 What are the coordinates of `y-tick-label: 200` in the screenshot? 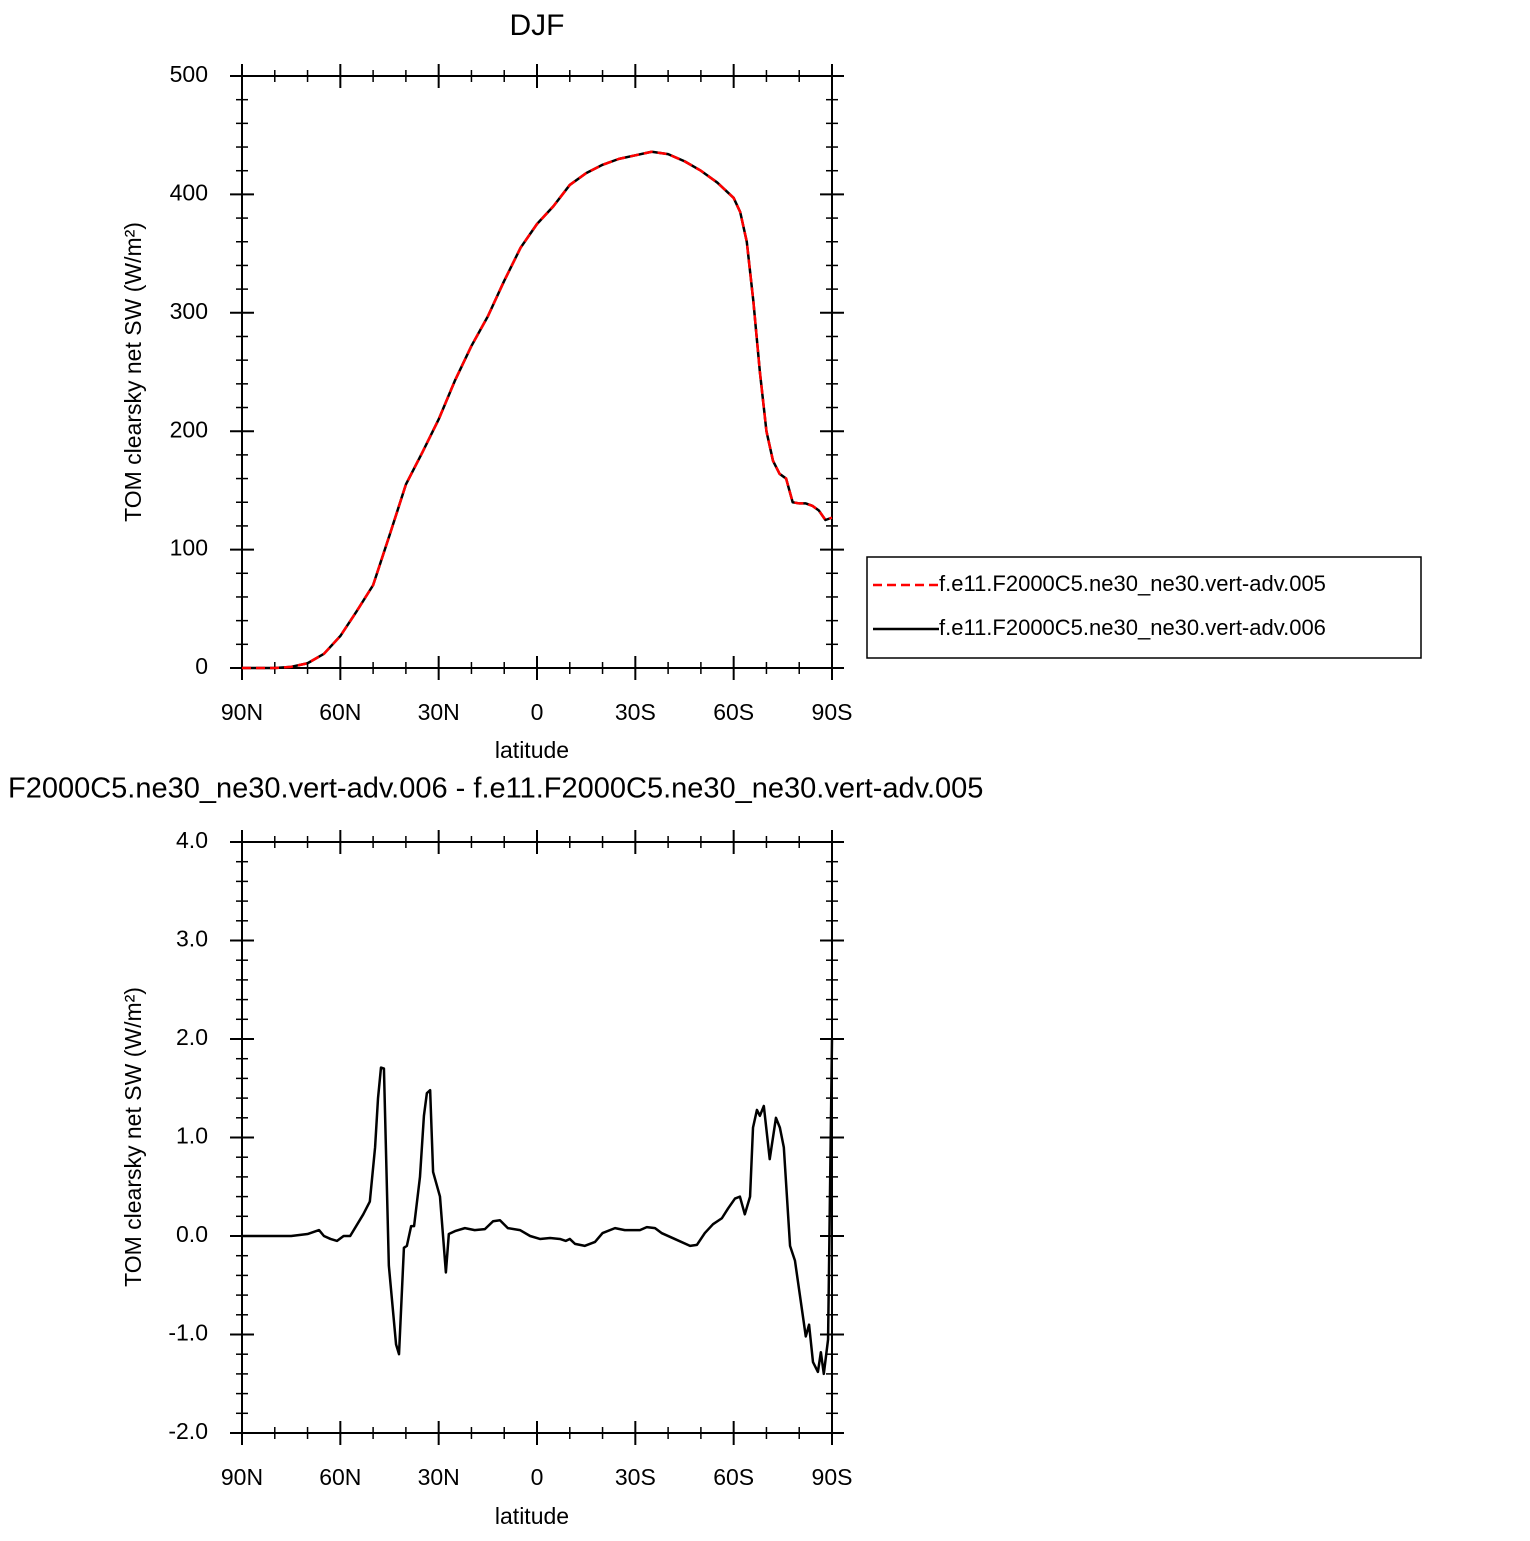 It's located at (189, 429).